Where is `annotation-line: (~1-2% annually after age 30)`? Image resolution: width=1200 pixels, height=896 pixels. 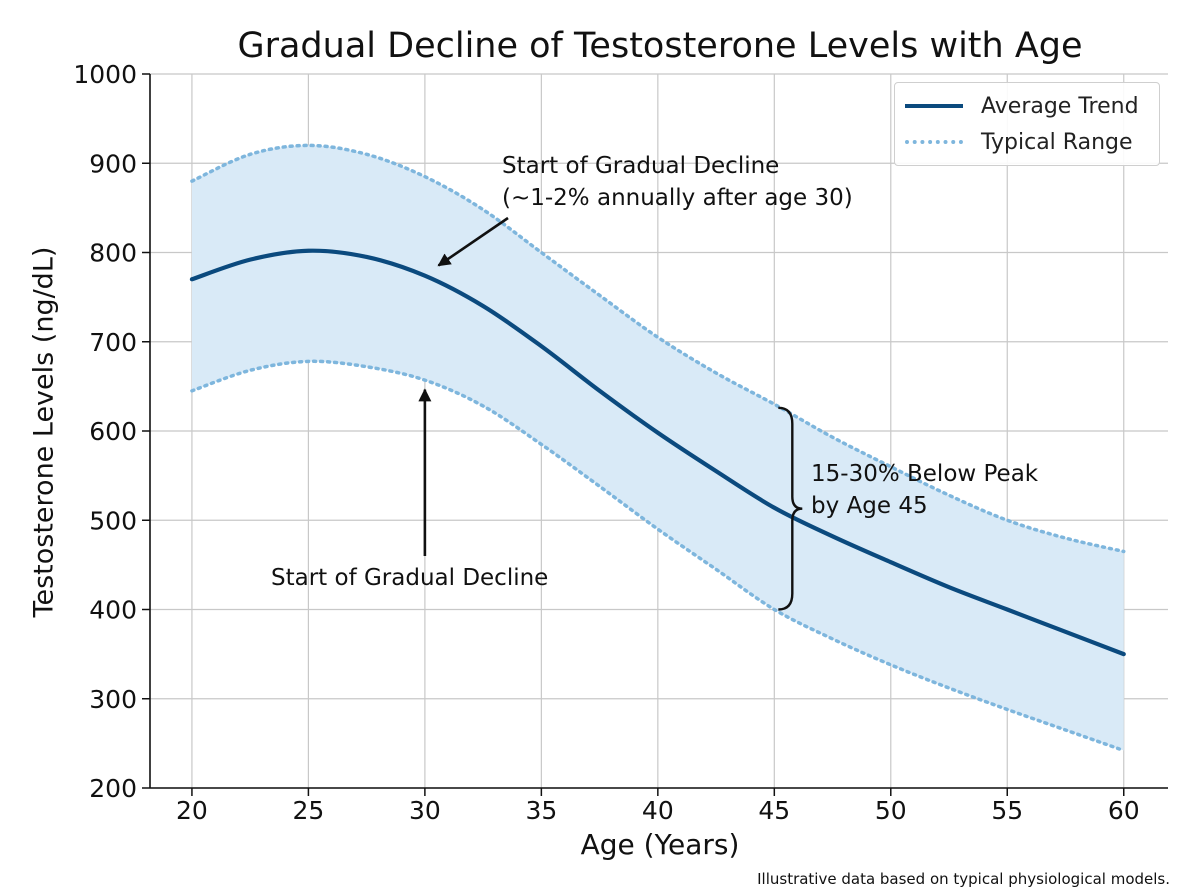
annotation-line: (~1-2% annually after age 30) is located at coordinates (677, 198).